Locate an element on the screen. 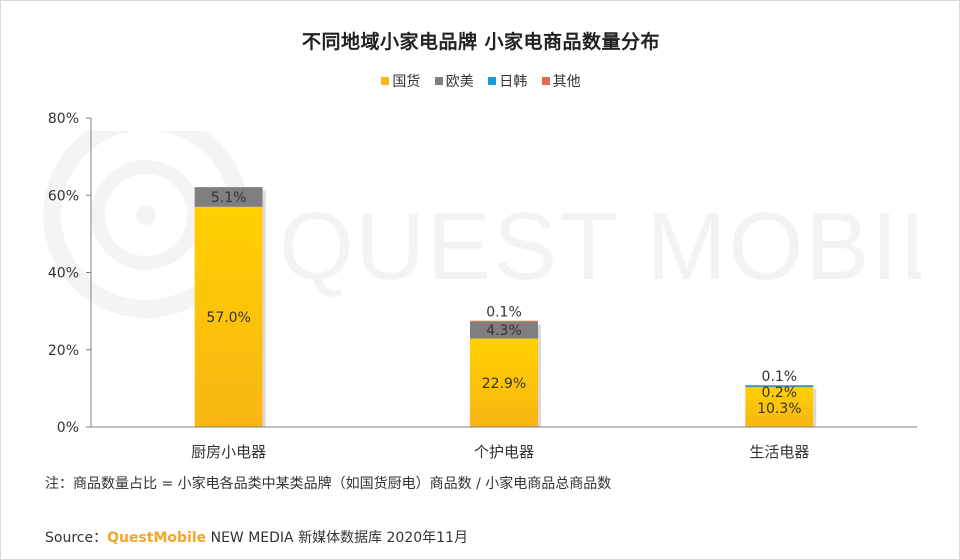  x-category-label: 生活电器 is located at coordinates (779, 452).